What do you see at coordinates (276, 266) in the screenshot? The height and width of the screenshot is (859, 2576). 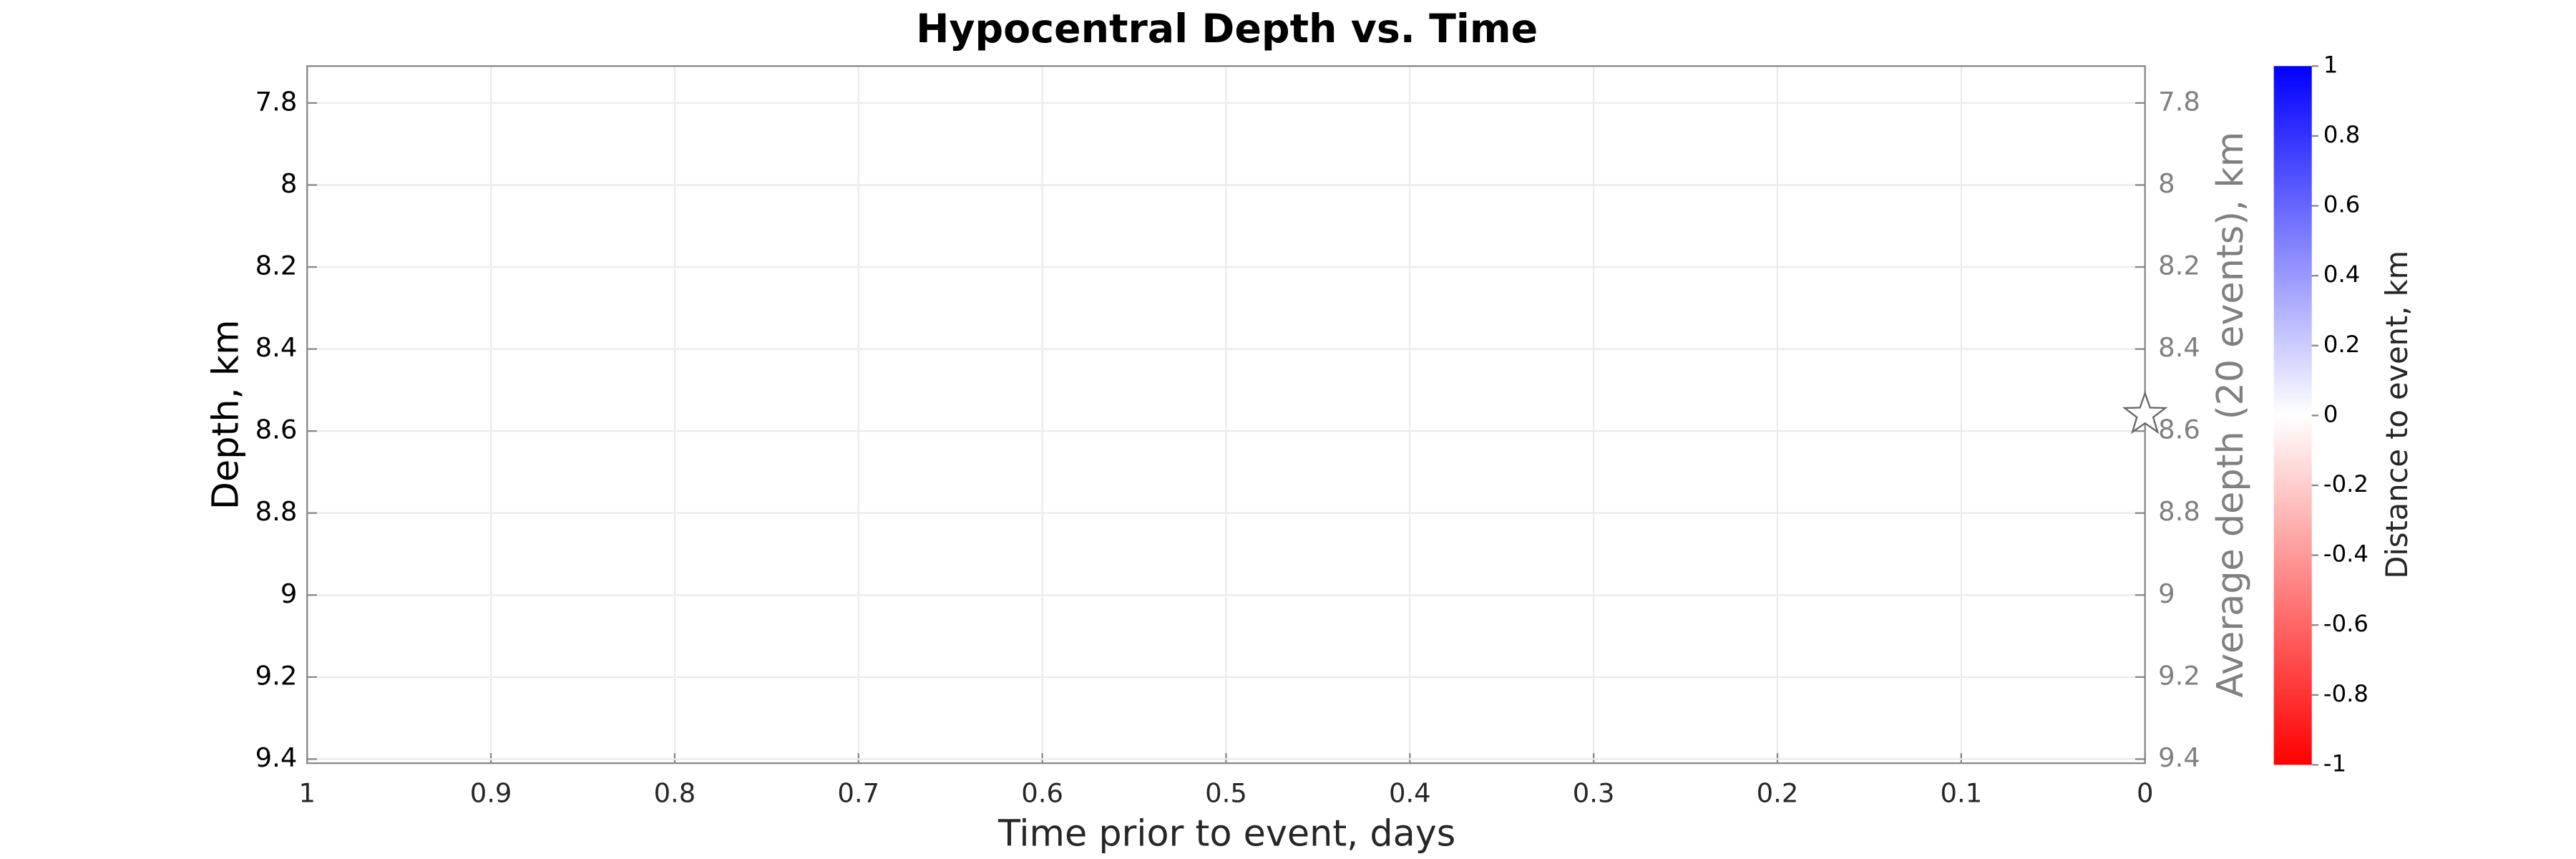 I see `y-tick-label: 8.2` at bounding box center [276, 266].